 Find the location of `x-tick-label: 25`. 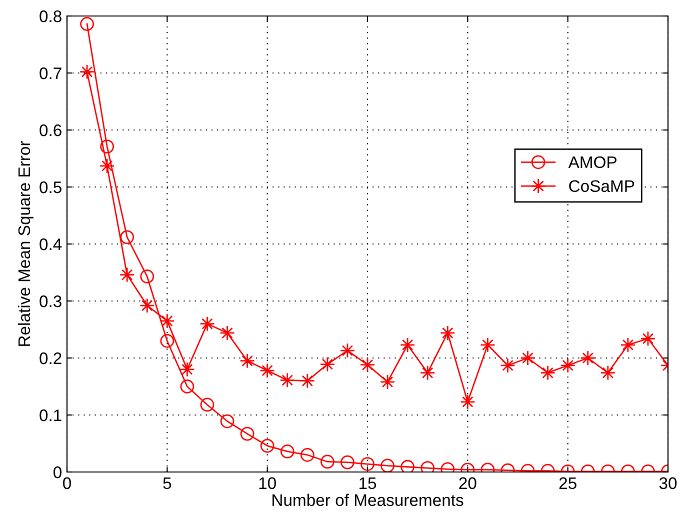

x-tick-label: 25 is located at coordinates (567, 483).